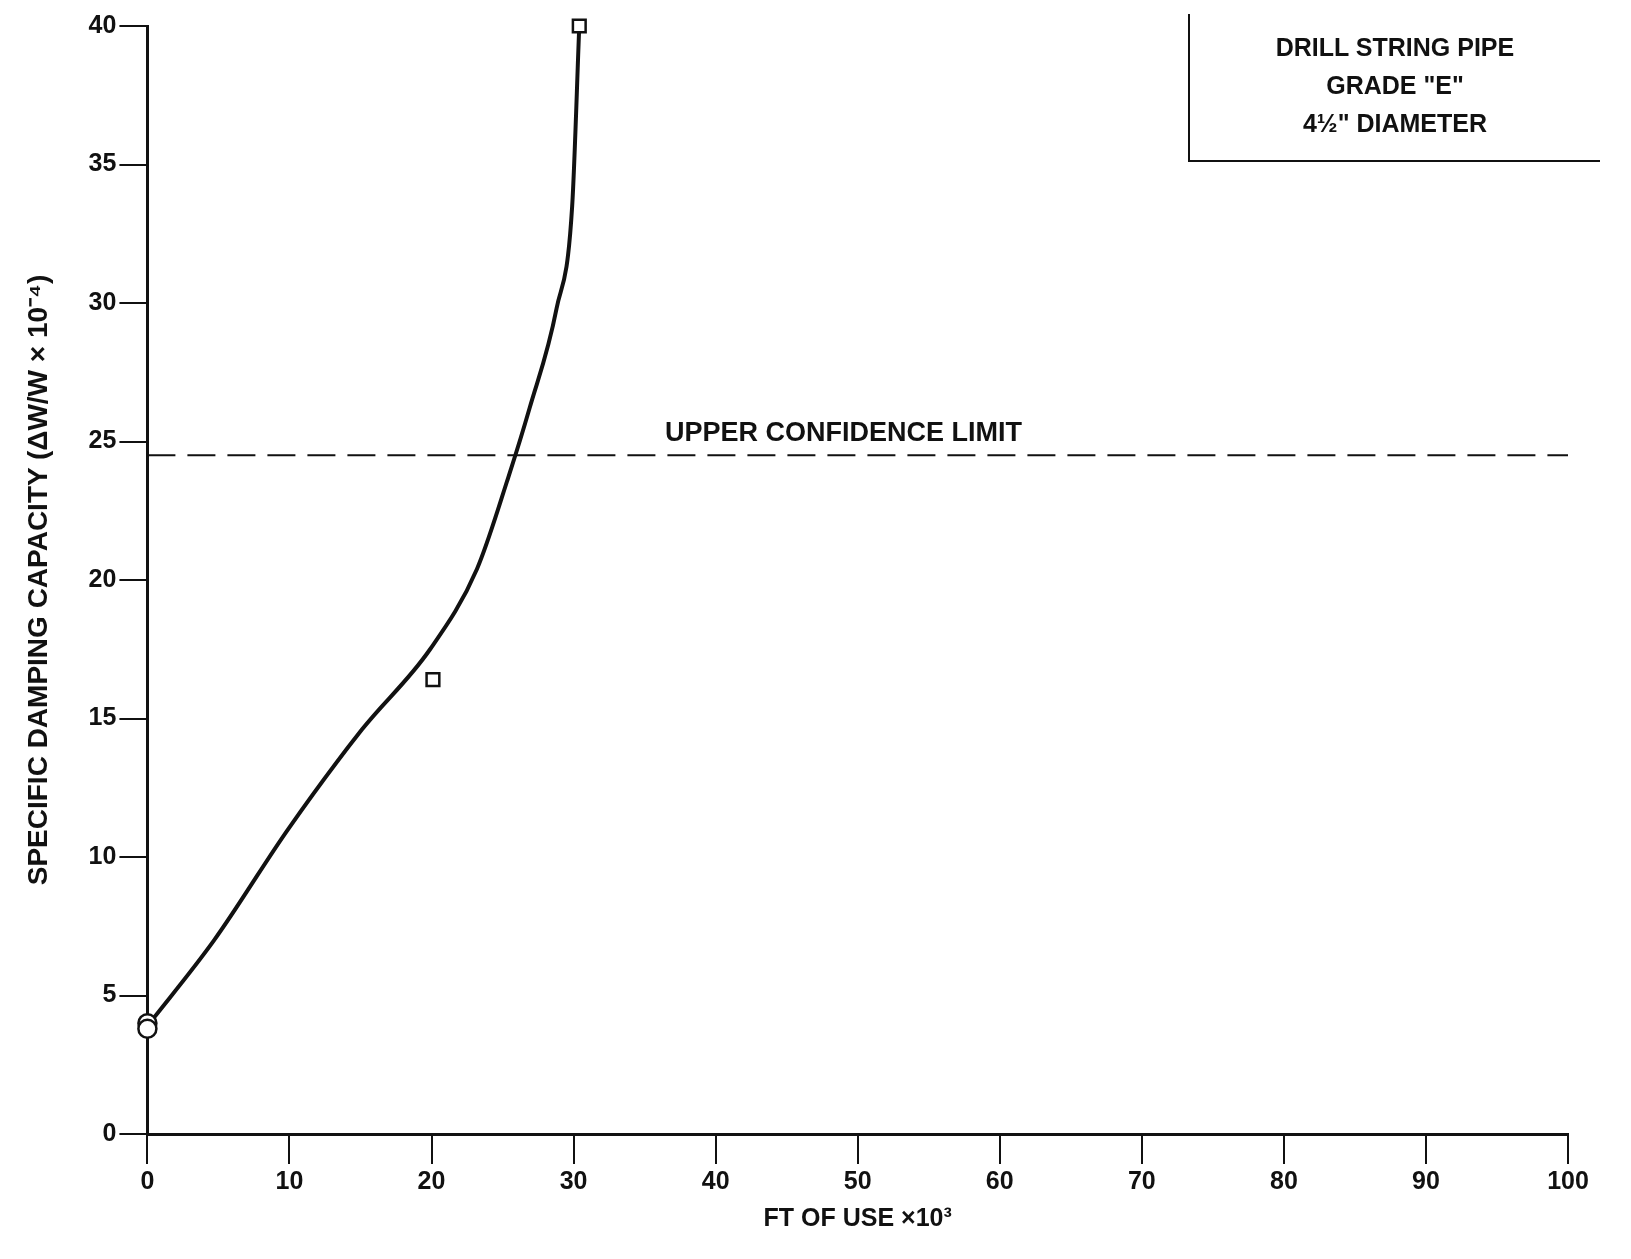 This screenshot has height=1259, width=1631. Describe the element at coordinates (843, 432) in the screenshot. I see `ref-line-label: UPPER CONFIDENCE LIMIT` at that location.